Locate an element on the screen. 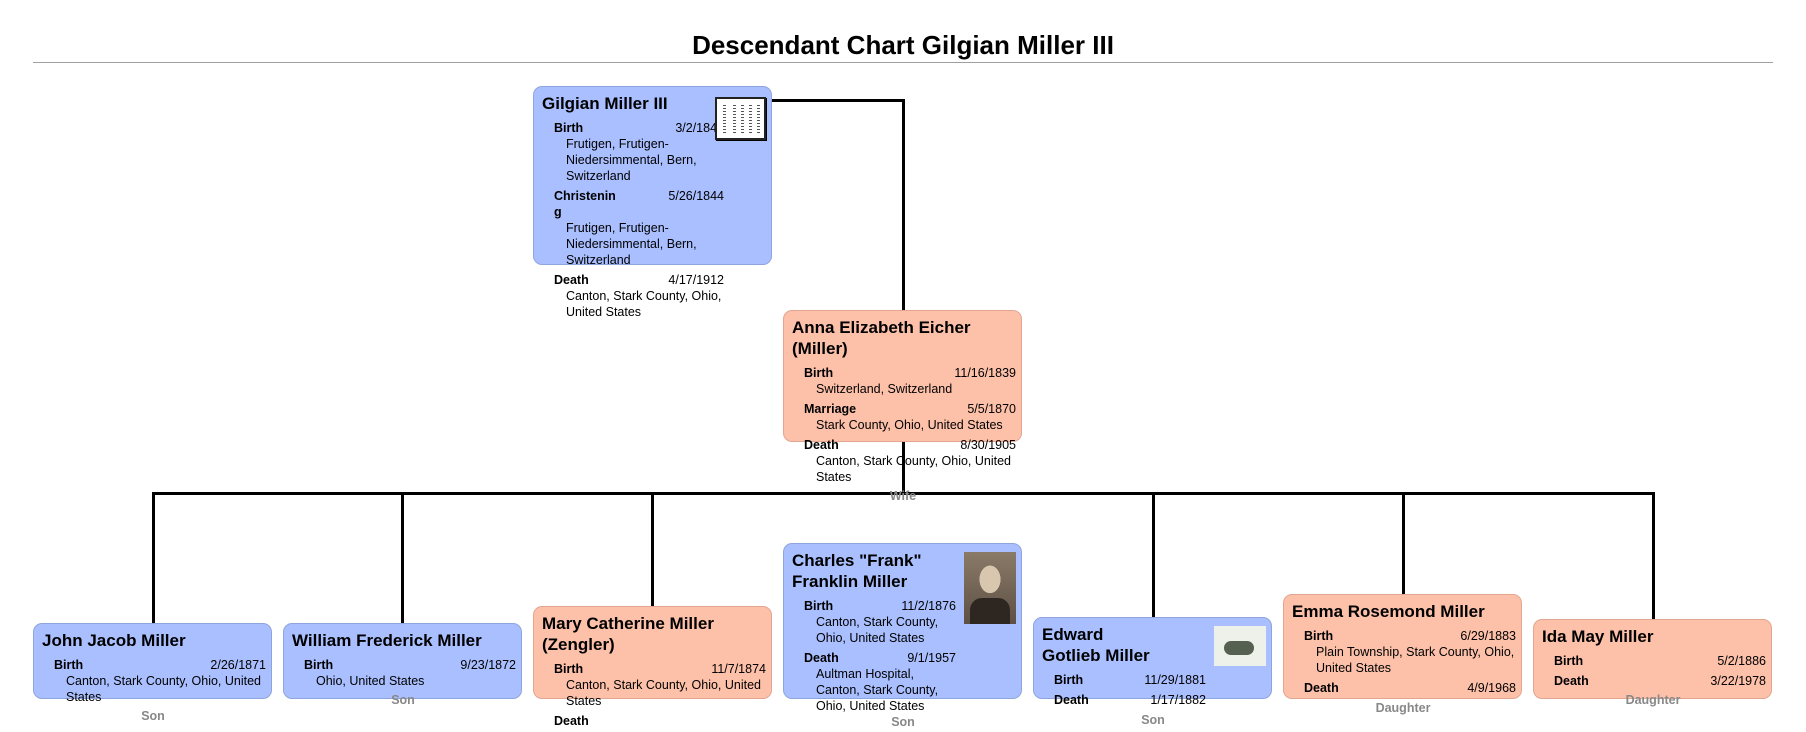 This screenshot has height=732, width=1806. event-date: 5/2/1886 is located at coordinates (1741, 661).